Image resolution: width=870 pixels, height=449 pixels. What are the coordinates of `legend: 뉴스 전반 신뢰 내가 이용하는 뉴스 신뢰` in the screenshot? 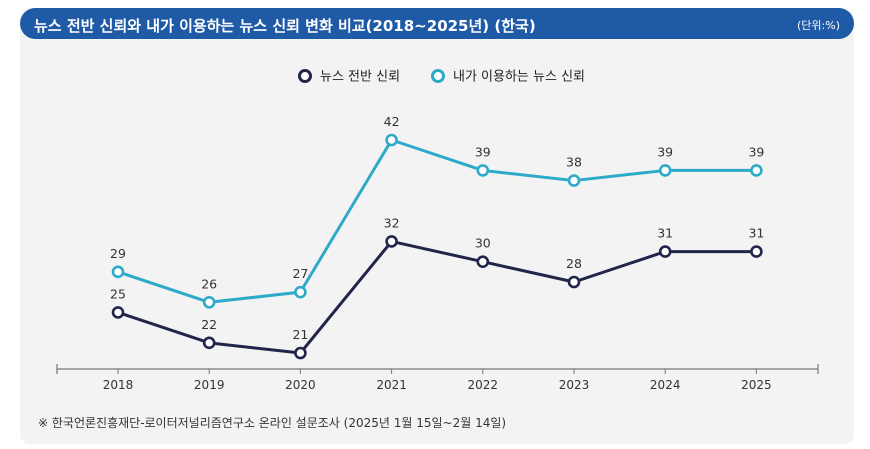 It's located at (441, 77).